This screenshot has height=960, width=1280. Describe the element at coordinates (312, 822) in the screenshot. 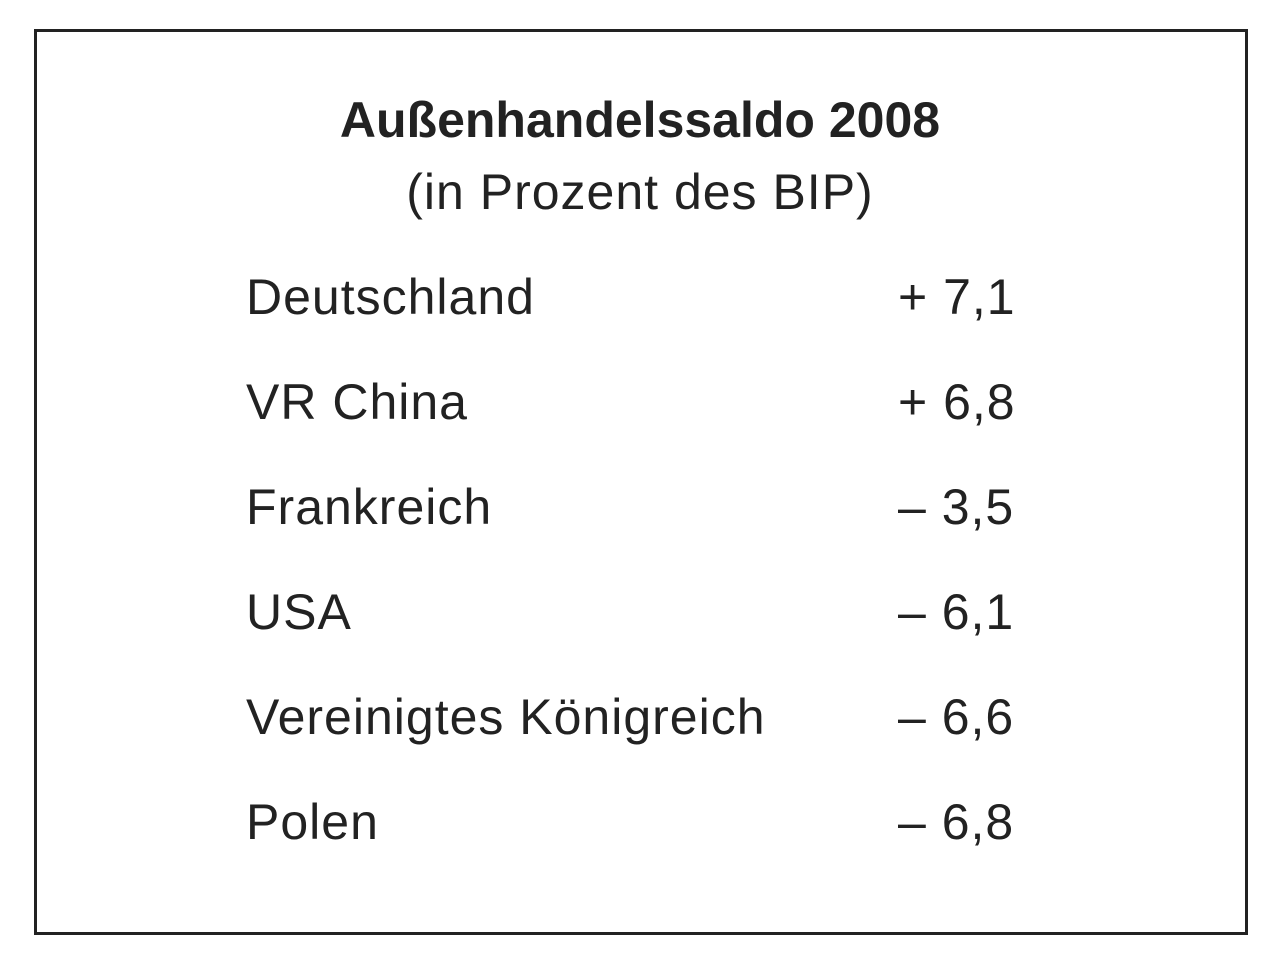

I see `country-cell: Polen` at that location.